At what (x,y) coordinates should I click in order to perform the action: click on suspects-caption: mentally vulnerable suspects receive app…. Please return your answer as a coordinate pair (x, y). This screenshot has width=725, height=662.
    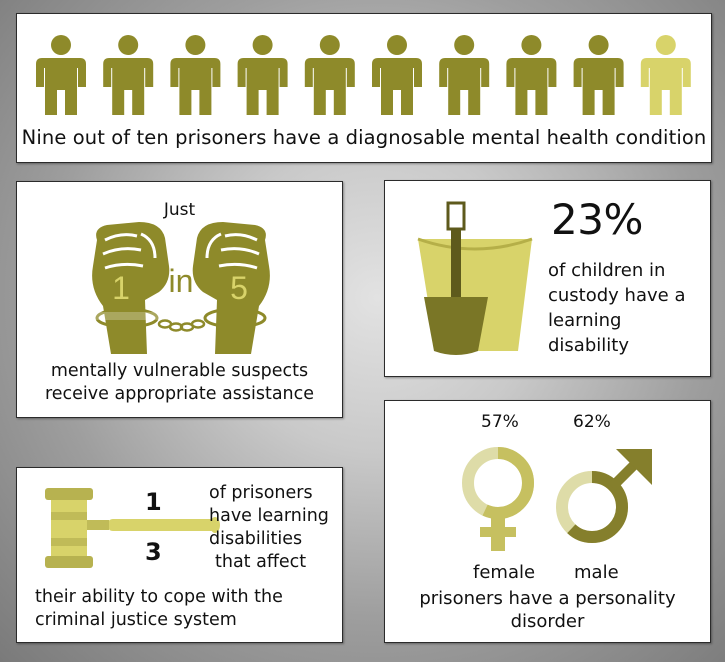
    Looking at the image, I should click on (179, 382).